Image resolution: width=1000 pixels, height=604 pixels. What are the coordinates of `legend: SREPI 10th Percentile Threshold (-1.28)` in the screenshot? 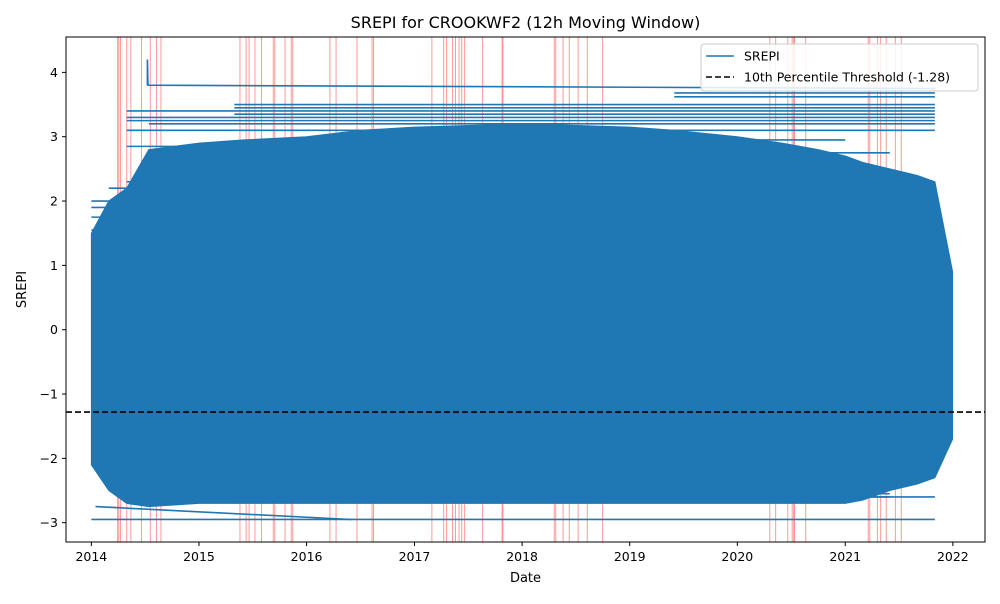 It's located at (839, 67).